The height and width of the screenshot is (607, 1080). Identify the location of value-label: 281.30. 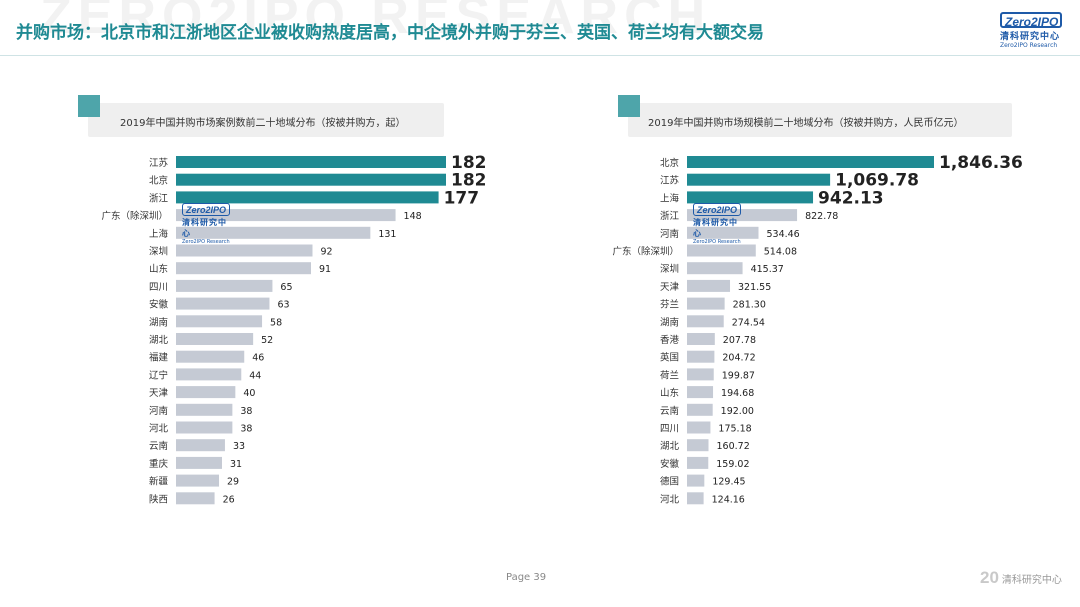
(749, 305).